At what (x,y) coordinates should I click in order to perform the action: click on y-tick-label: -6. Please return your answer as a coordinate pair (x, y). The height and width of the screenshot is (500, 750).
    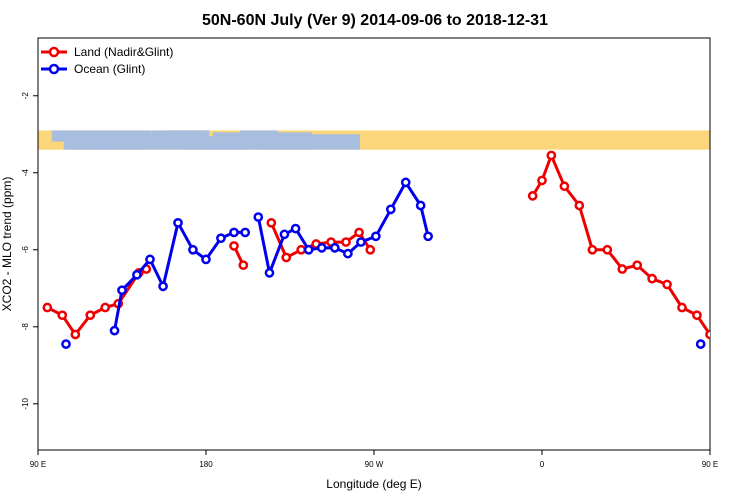
    Looking at the image, I should click on (25, 250).